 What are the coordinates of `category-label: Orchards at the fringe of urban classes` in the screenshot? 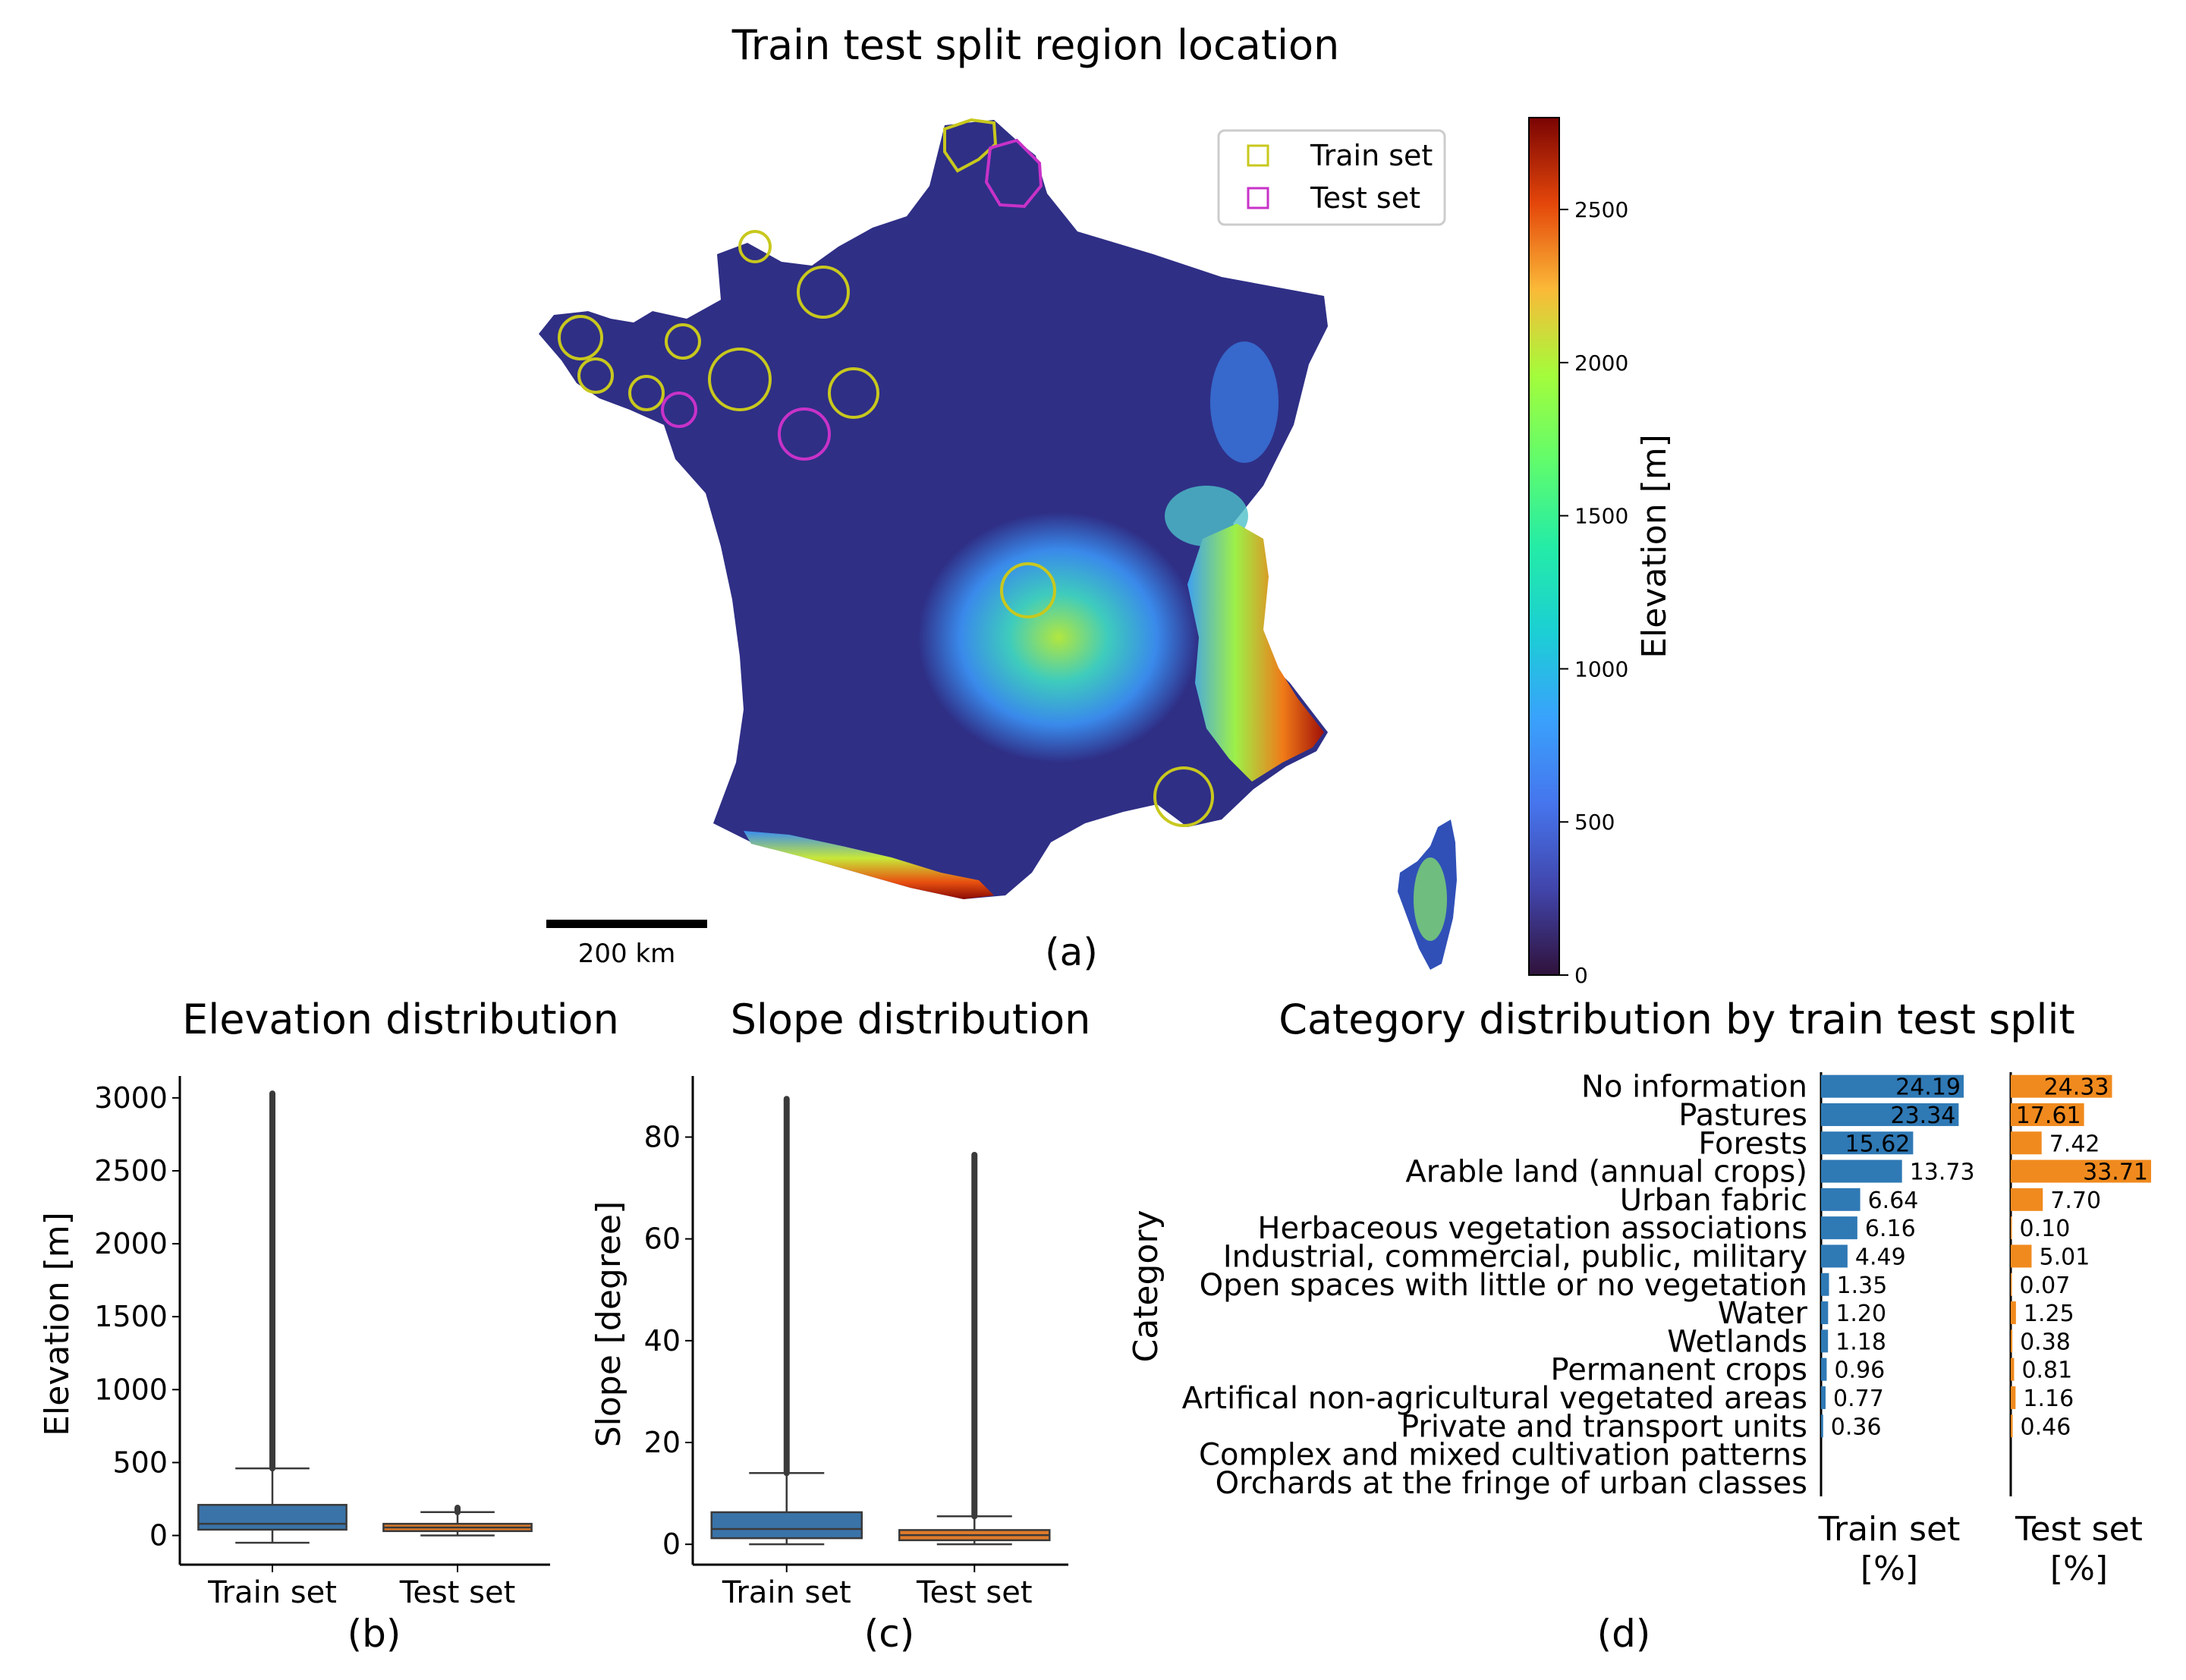 It's located at (1511, 1483).